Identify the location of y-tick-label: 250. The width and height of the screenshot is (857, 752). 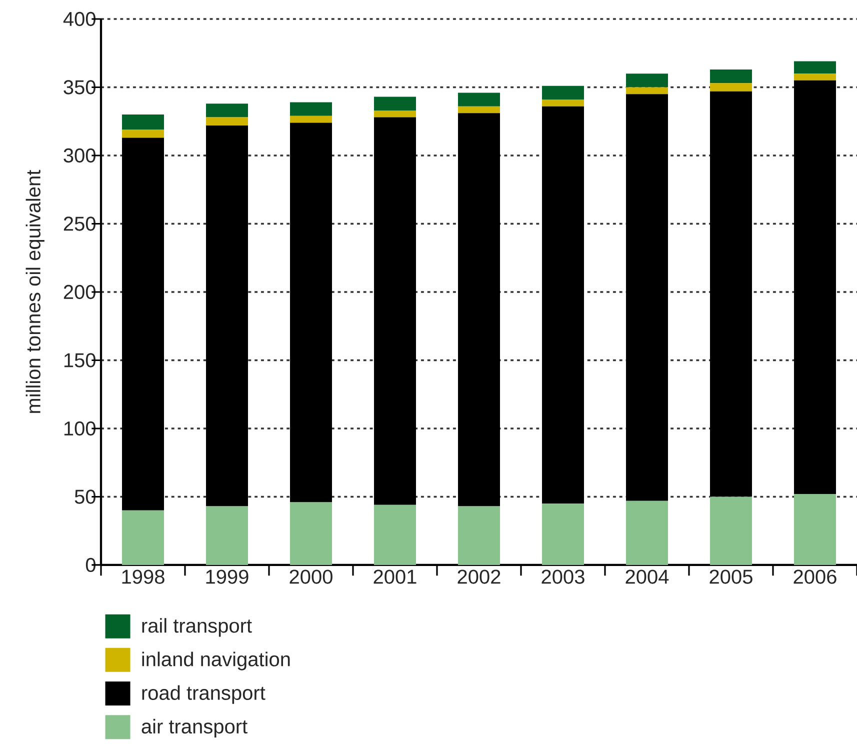
(80, 223).